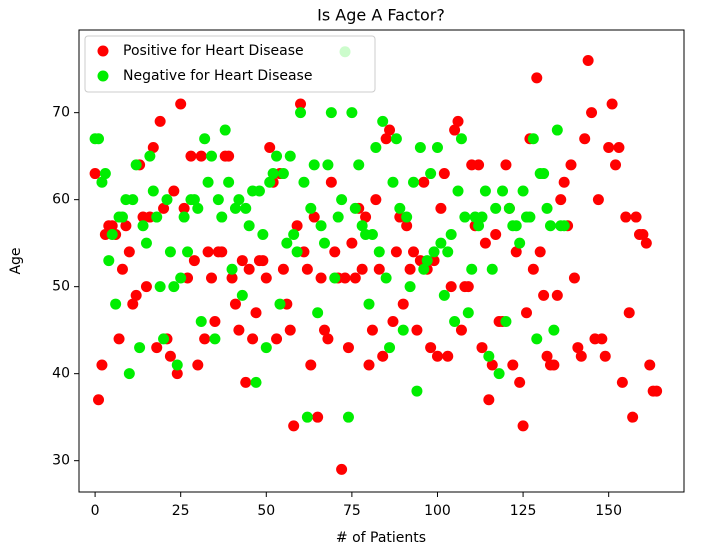 The height and width of the screenshot is (556, 712). Describe the element at coordinates (181, 511) in the screenshot. I see `x-tick-label: 25` at that location.